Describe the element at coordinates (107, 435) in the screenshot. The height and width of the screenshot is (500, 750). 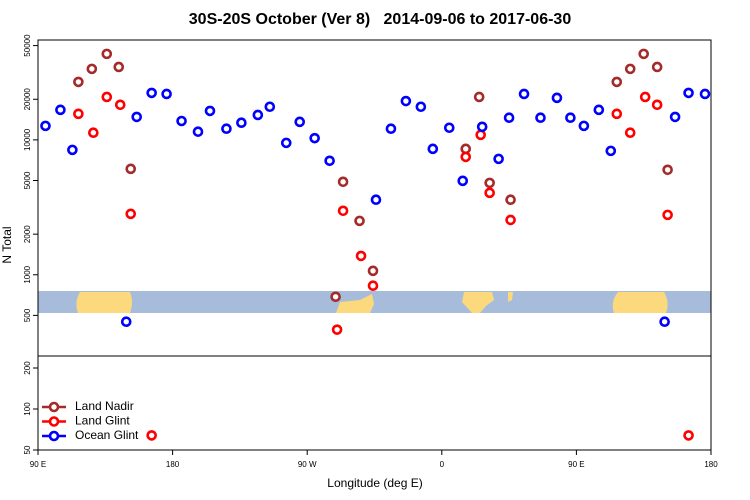
I see `legend-label: Ocean Glint` at that location.